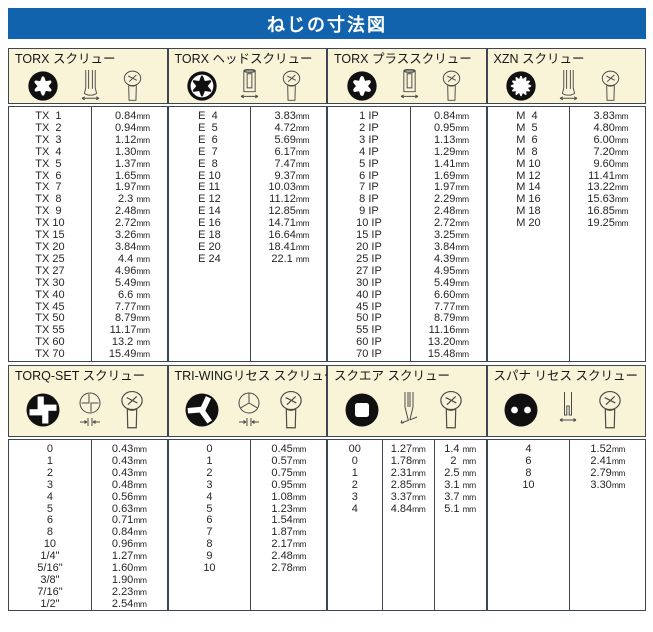  Describe the element at coordinates (129, 330) in the screenshot. I see `size-value: 11.17mm` at that location.